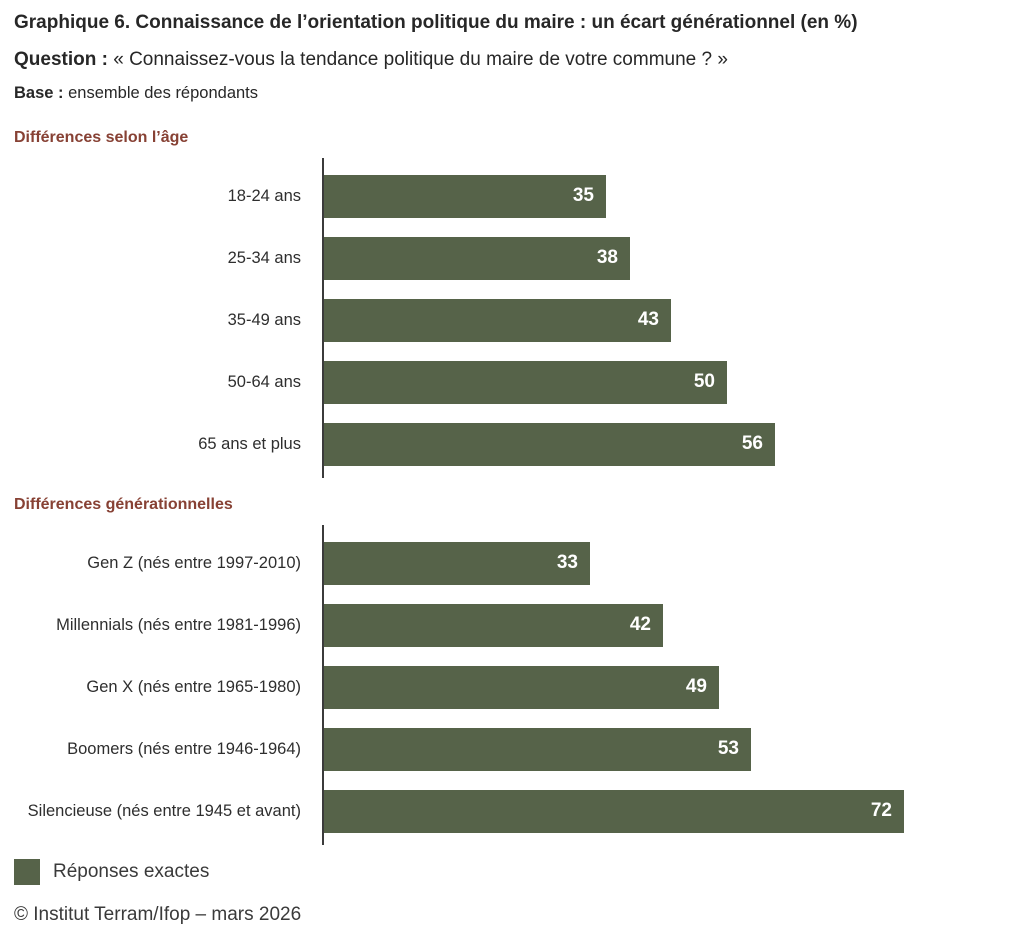 The image size is (1024, 952). I want to click on bar: 43, so click(497, 320).